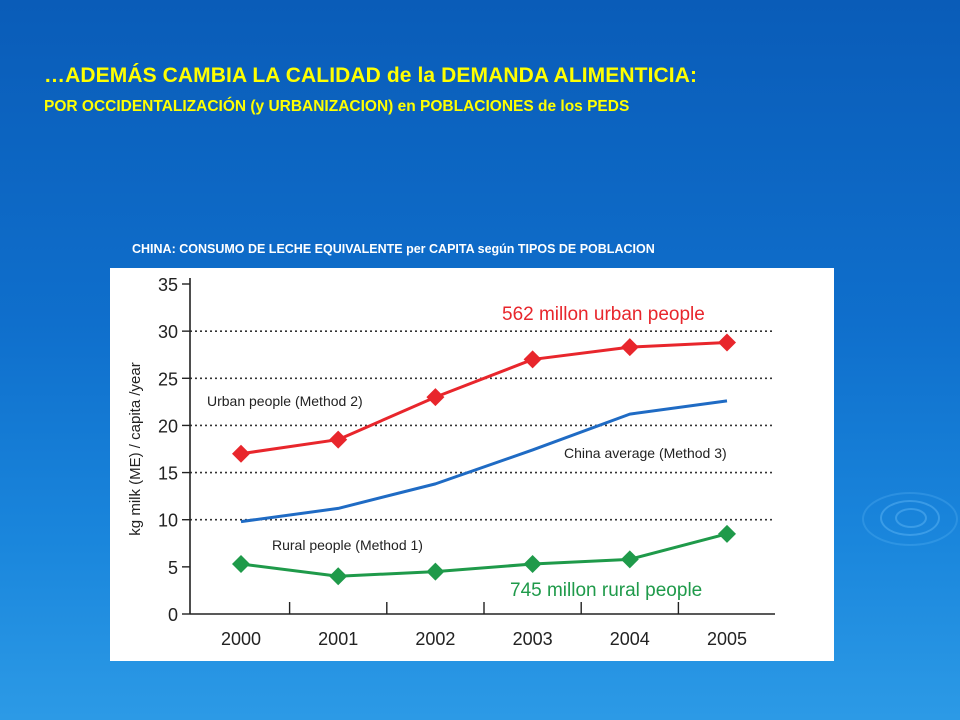 This screenshot has width=960, height=720. I want to click on y-tick-label: 35, so click(168, 285).